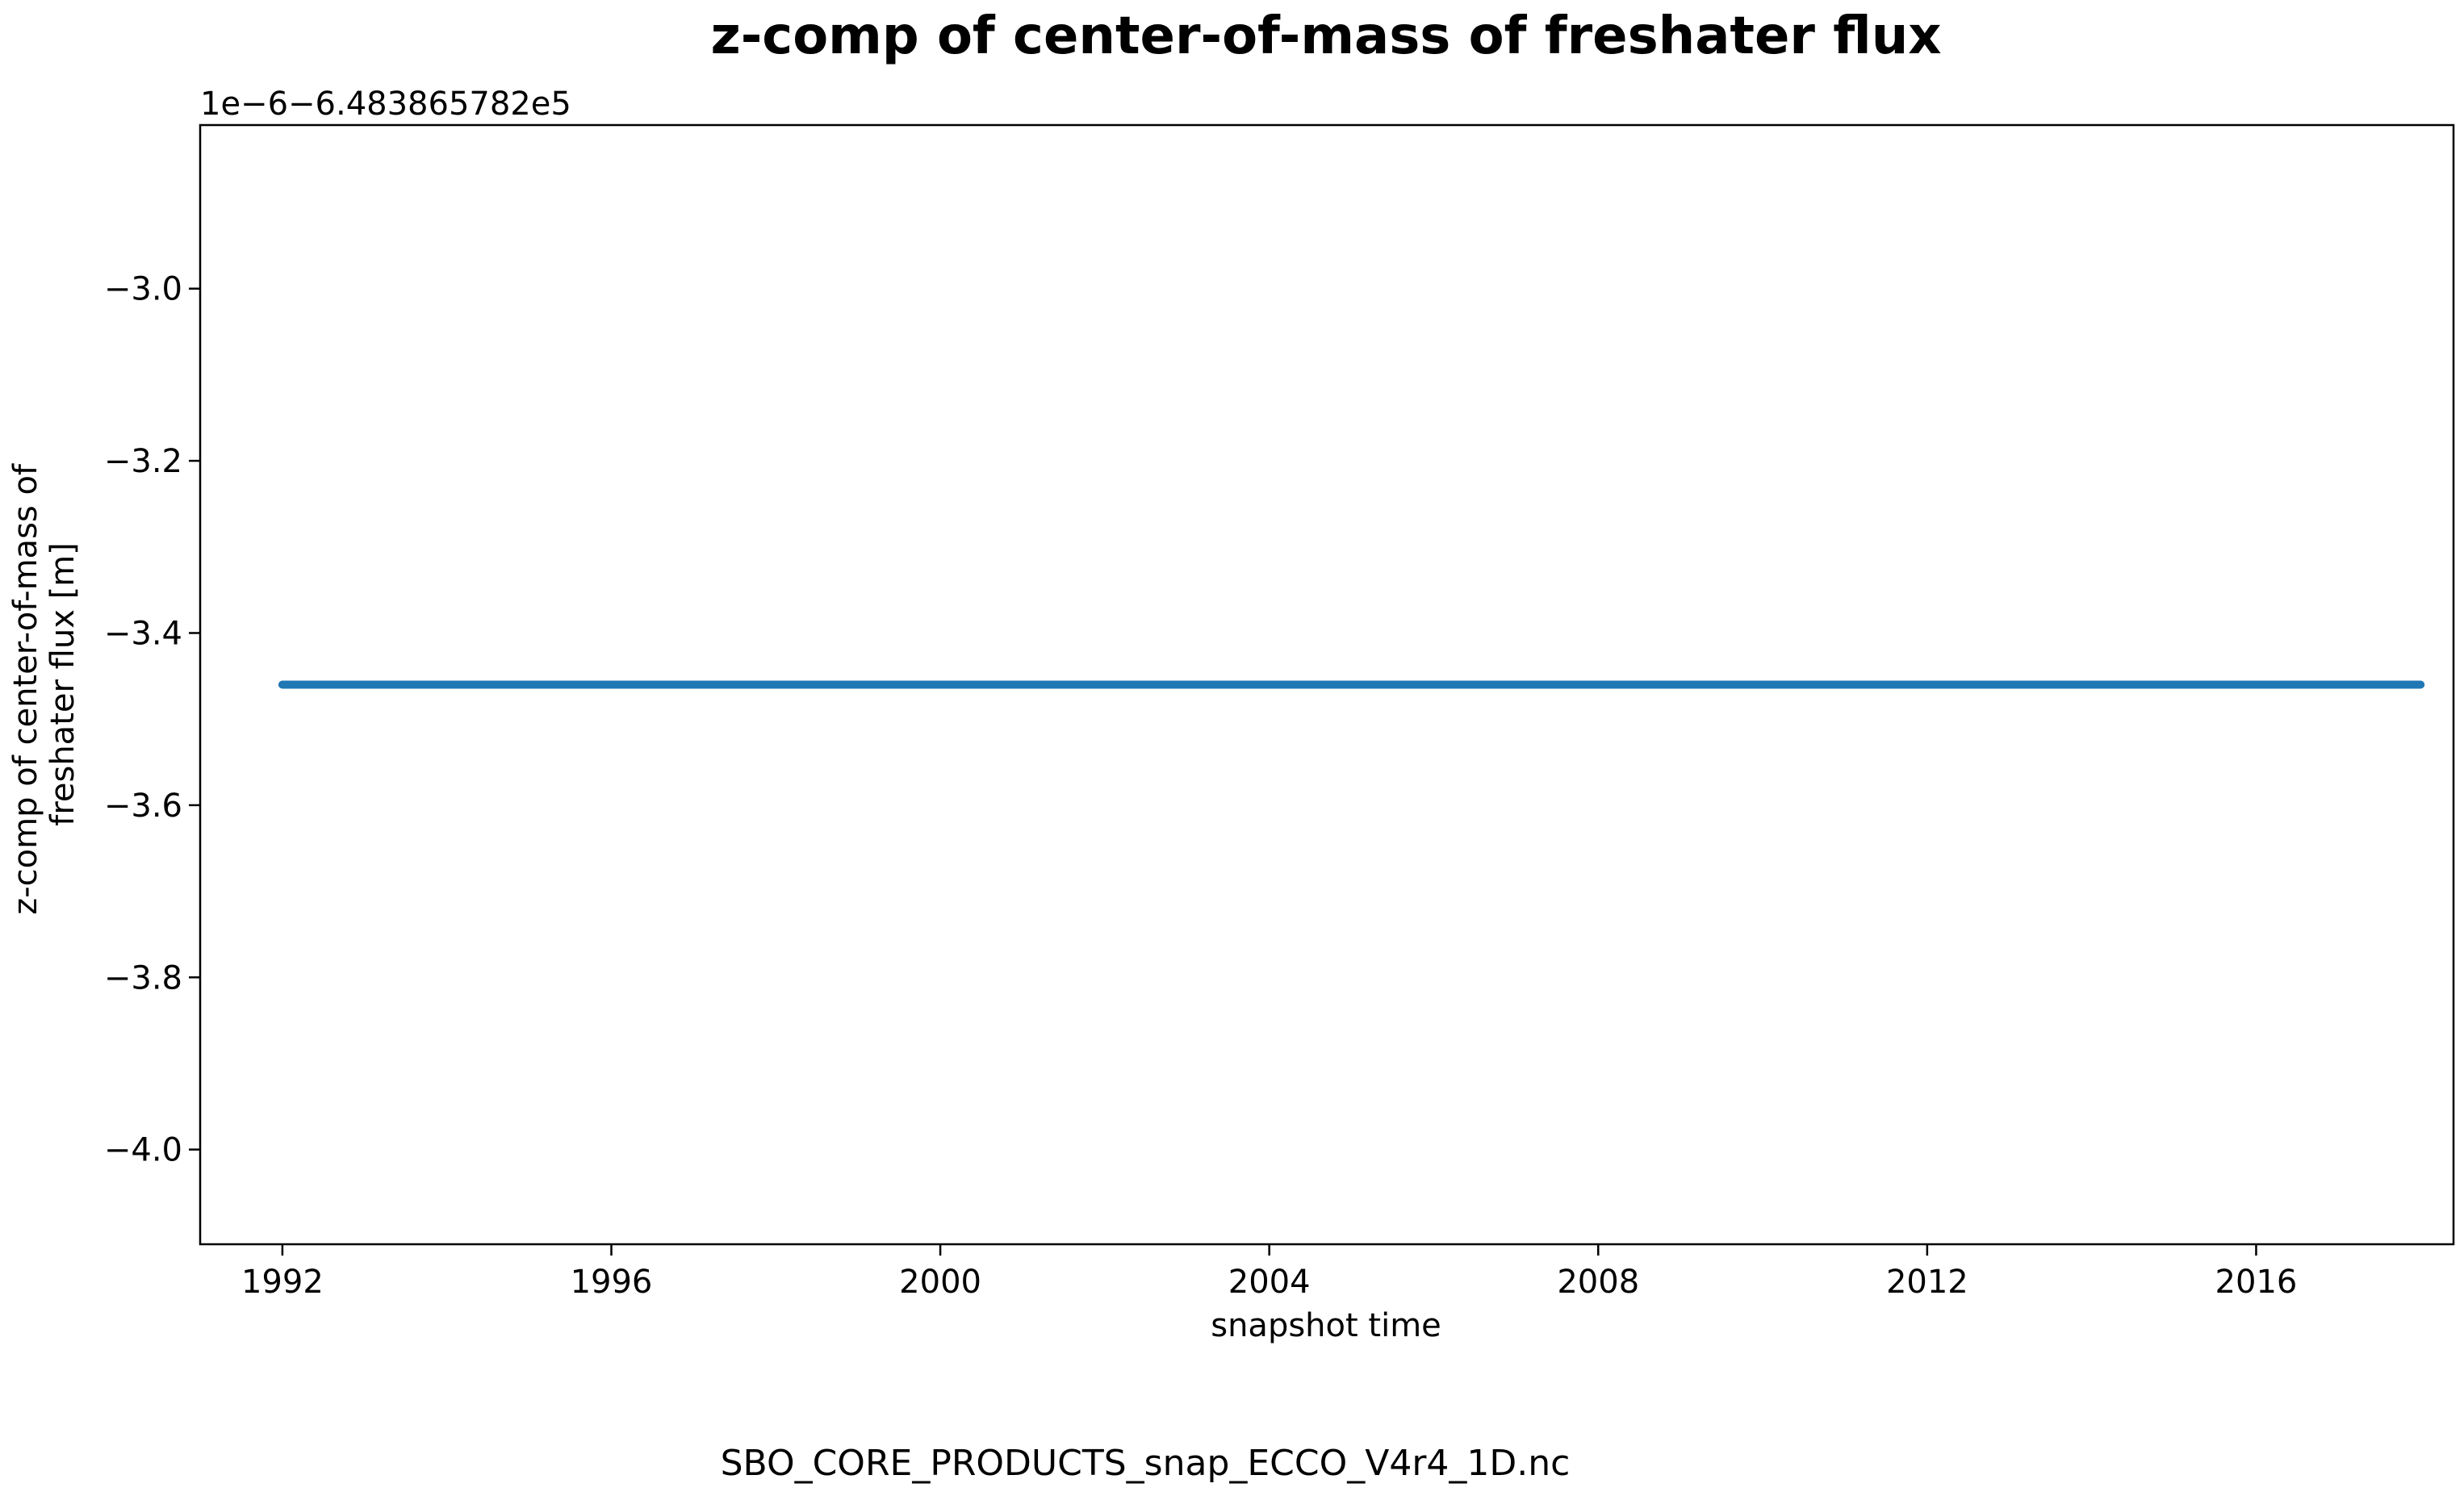  Describe the element at coordinates (25, 689) in the screenshot. I see `y-axis-label-line-1: z-comp of center-of-mass of` at that location.